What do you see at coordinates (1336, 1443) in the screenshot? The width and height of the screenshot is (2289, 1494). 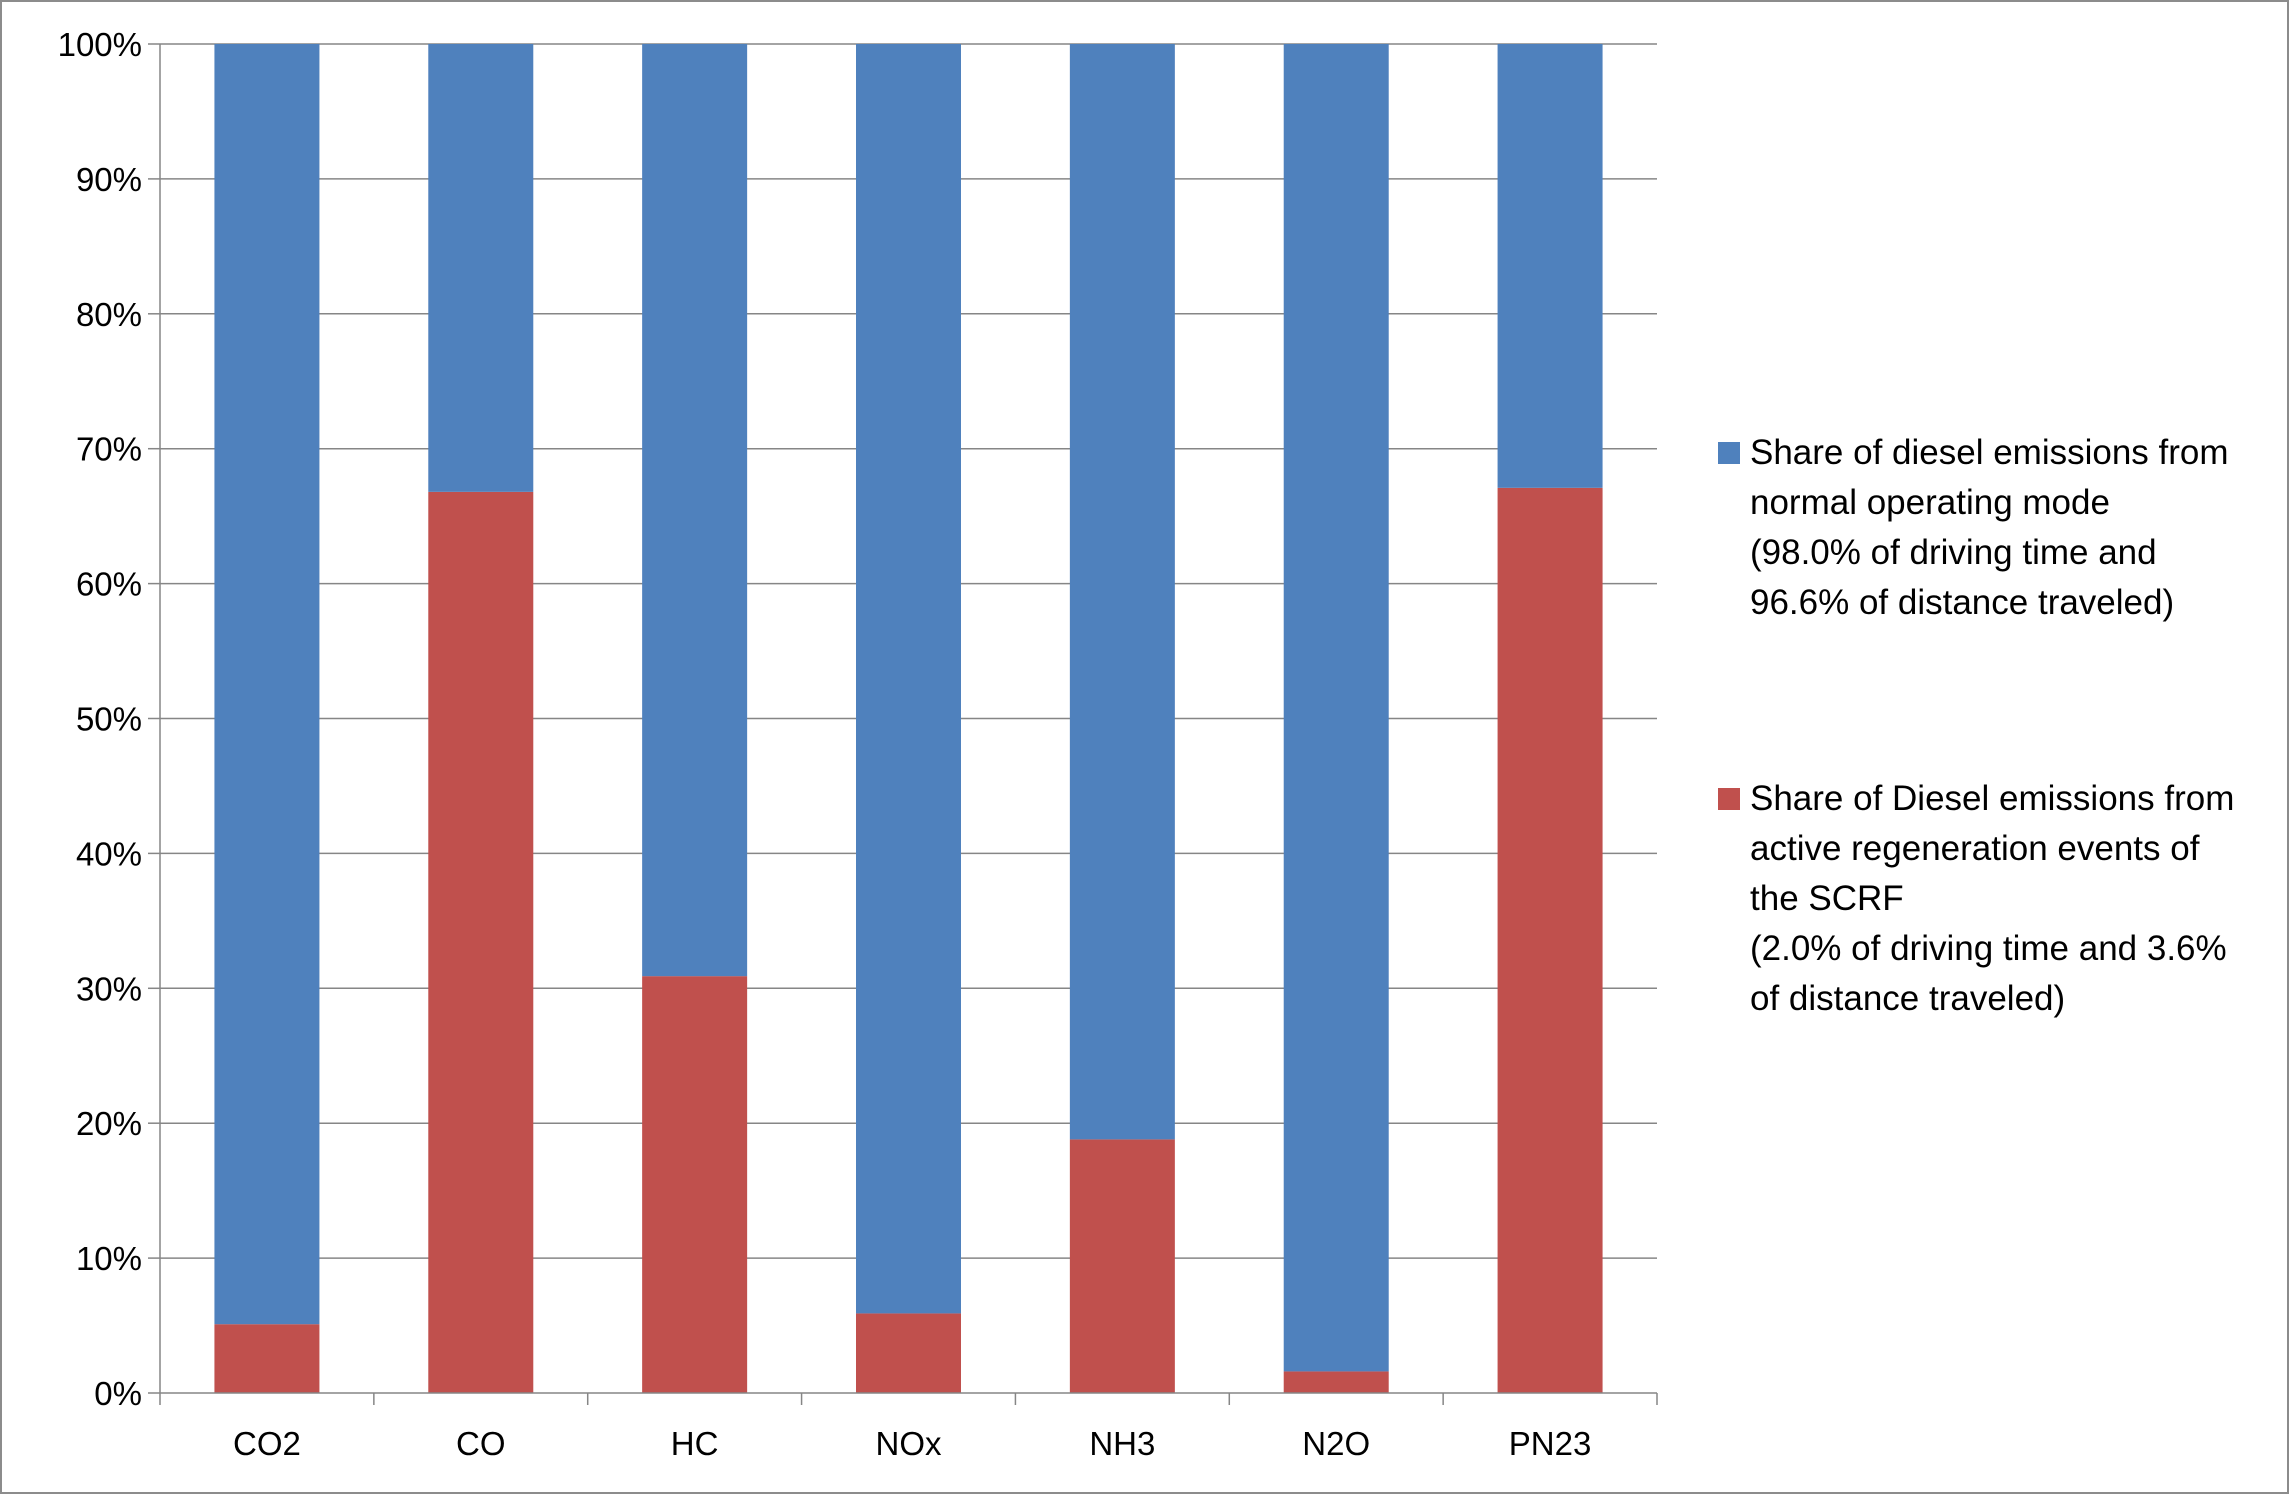 I see `x-tick-label: N2O` at bounding box center [1336, 1443].